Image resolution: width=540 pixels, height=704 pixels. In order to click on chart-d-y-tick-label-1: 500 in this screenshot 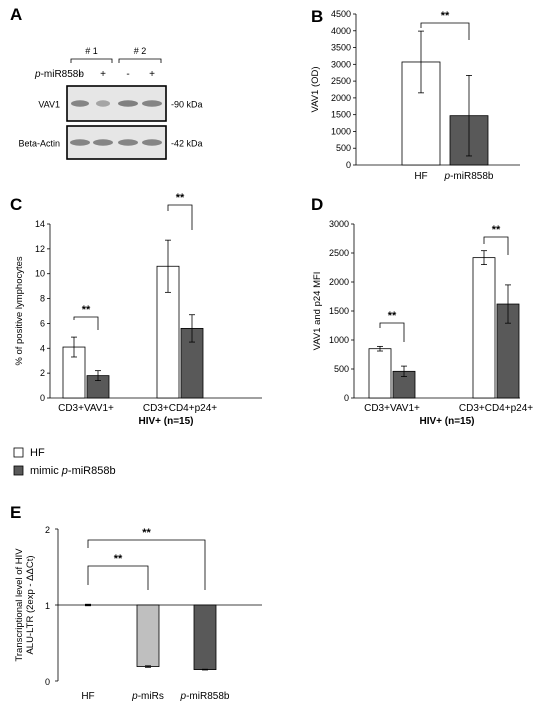, I will do `click(341, 369)`.